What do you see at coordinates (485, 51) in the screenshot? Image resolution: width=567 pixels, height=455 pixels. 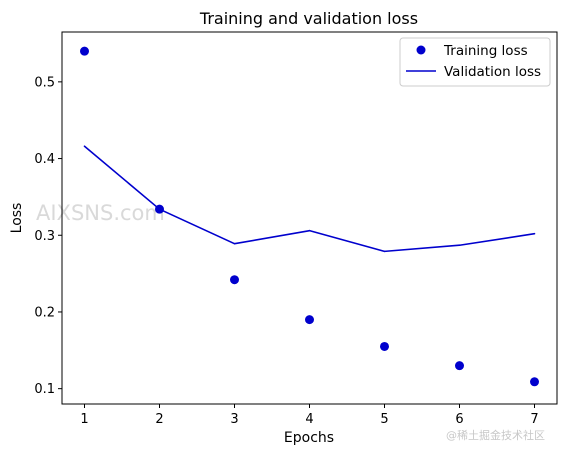 I see `legend-label-training: Training loss` at bounding box center [485, 51].